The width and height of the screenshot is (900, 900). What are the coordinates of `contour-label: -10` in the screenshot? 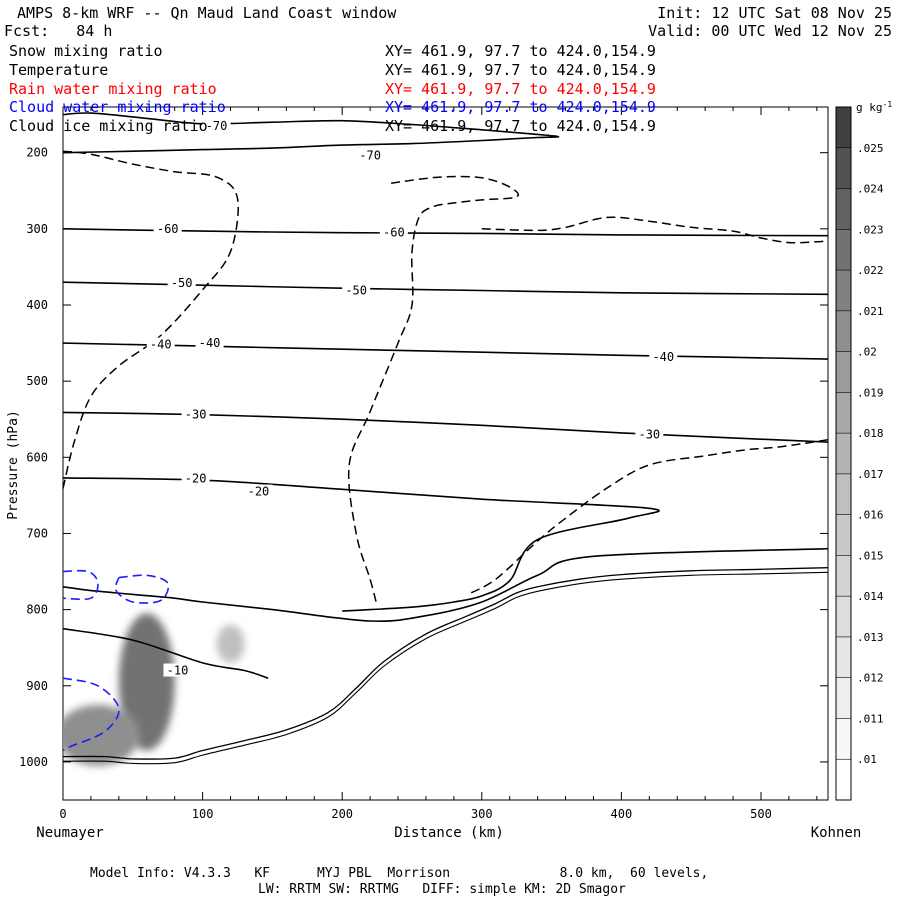 It's located at (178, 671).